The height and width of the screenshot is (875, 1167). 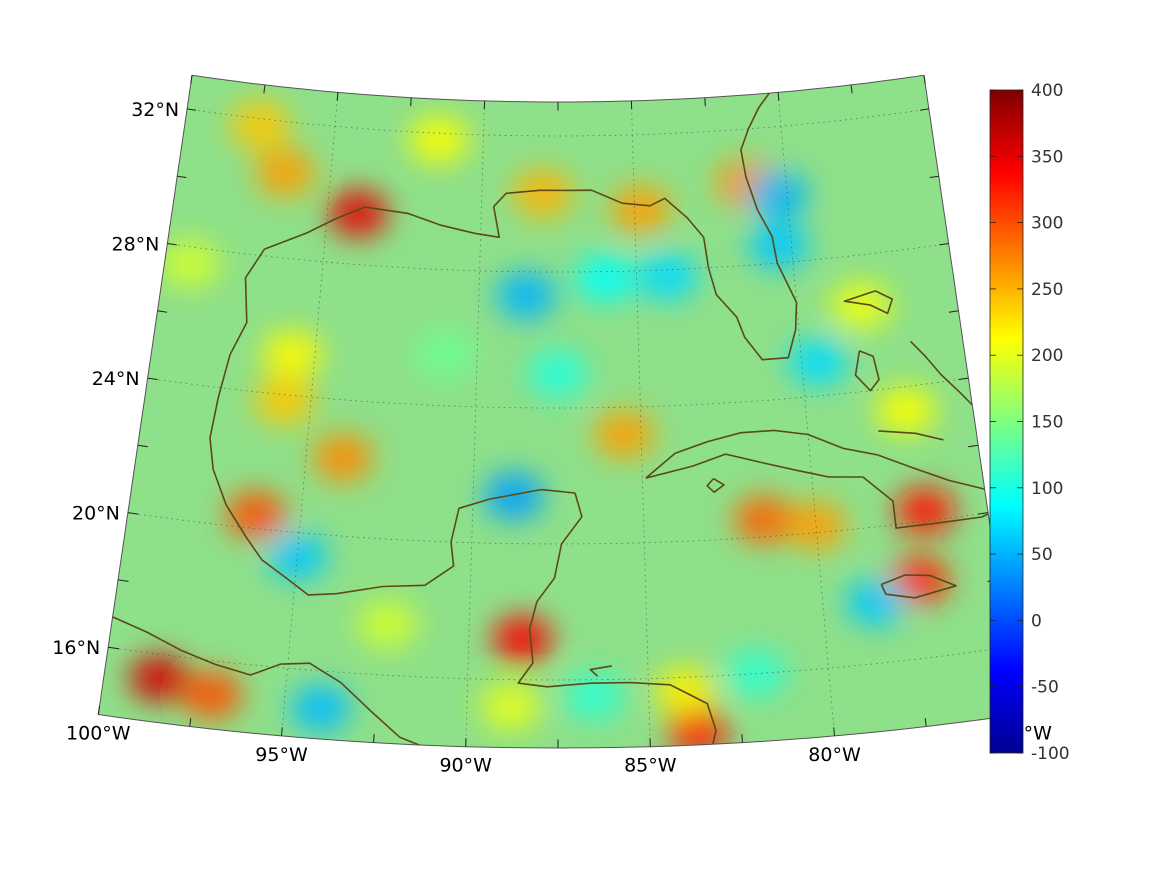 I want to click on colorbar-tick-label: 200, so click(x=1047, y=356).